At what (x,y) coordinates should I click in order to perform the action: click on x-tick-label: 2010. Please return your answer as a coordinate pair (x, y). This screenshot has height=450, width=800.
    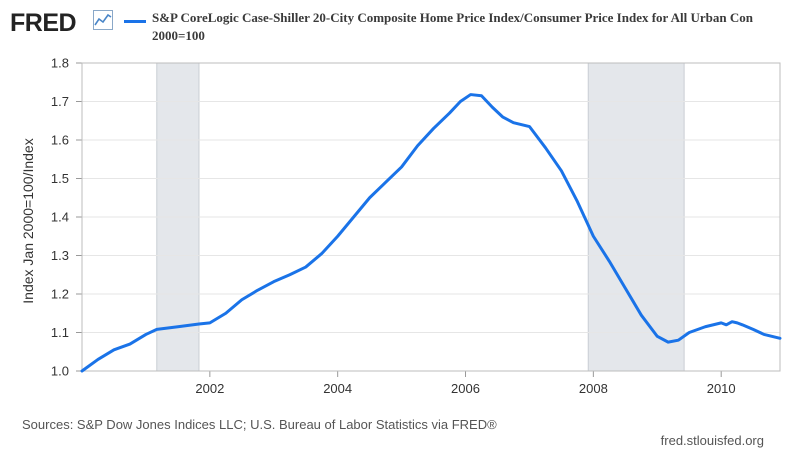
    Looking at the image, I should click on (721, 388).